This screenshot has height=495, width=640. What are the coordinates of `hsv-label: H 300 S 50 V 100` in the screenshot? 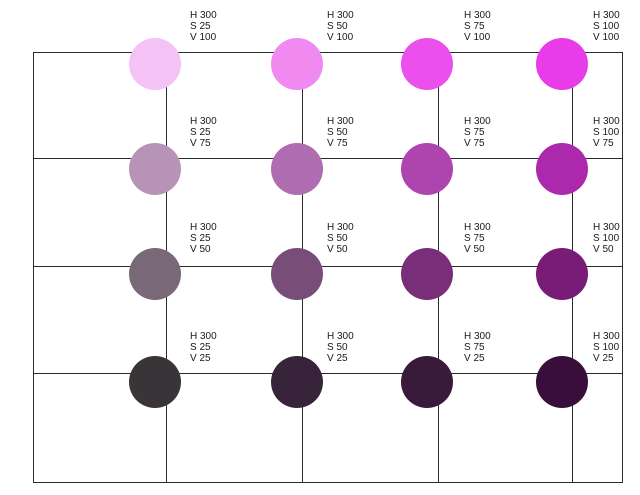 It's located at (340, 26).